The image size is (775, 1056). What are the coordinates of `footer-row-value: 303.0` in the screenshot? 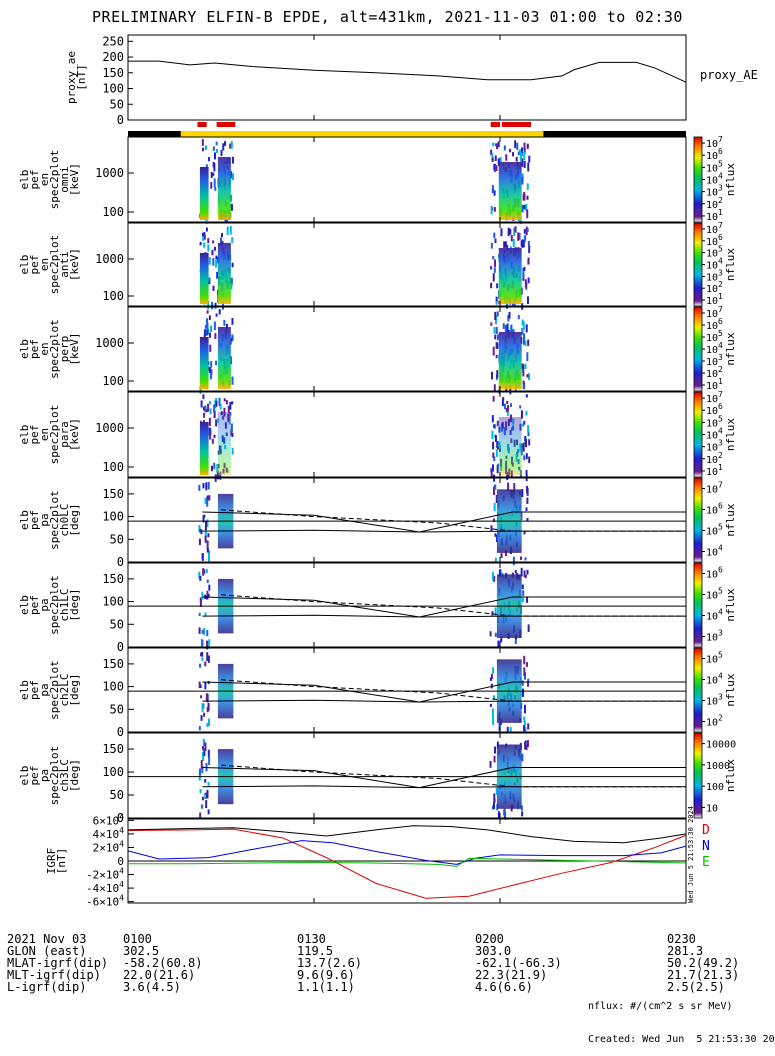 It's located at (493, 951).